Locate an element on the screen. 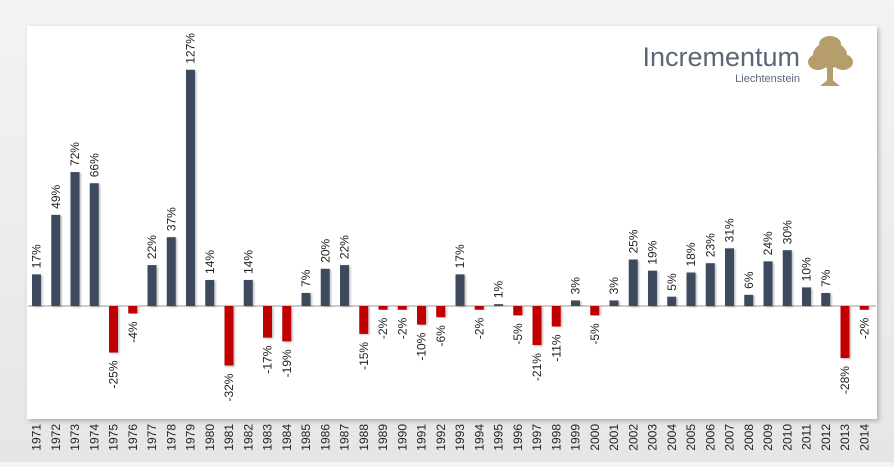 Image resolution: width=894 pixels, height=467 pixels. bar-2014 is located at coordinates (864, 308).